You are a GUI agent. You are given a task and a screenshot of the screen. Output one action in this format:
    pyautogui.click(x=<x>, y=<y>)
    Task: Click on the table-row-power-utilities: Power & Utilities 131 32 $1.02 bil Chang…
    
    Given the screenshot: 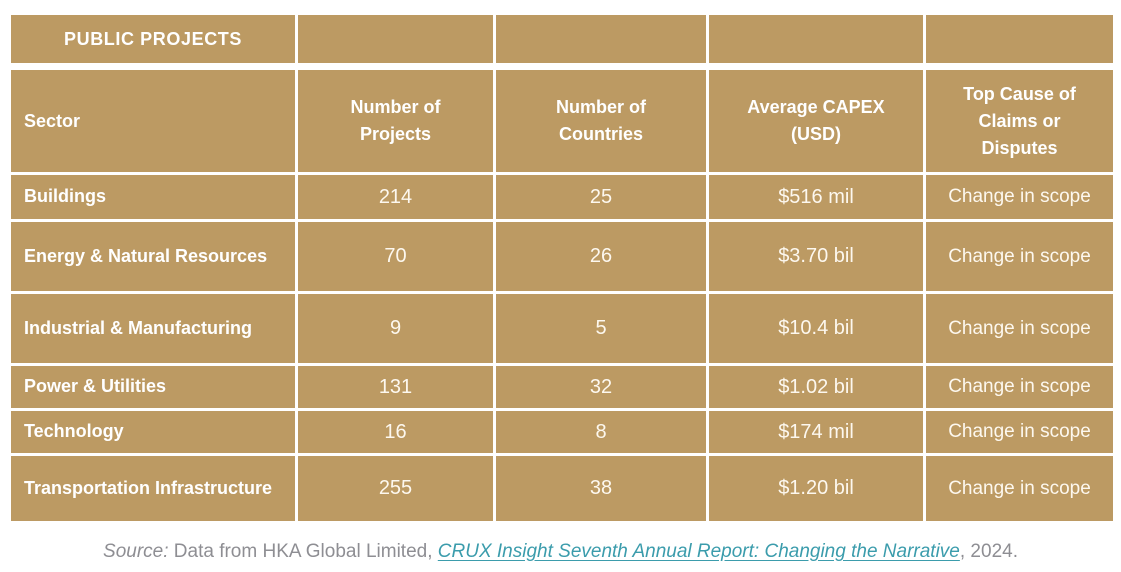 What is the action you would take?
    pyautogui.click(x=562, y=387)
    